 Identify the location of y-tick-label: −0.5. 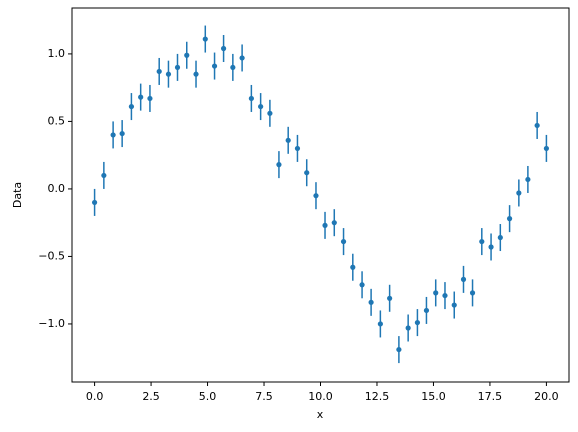
(51, 255).